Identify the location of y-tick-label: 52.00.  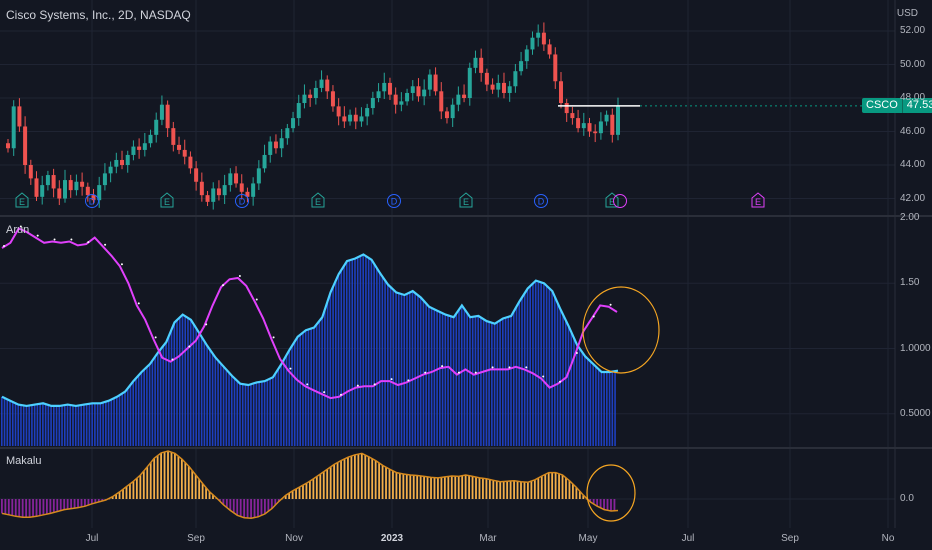
(913, 30).